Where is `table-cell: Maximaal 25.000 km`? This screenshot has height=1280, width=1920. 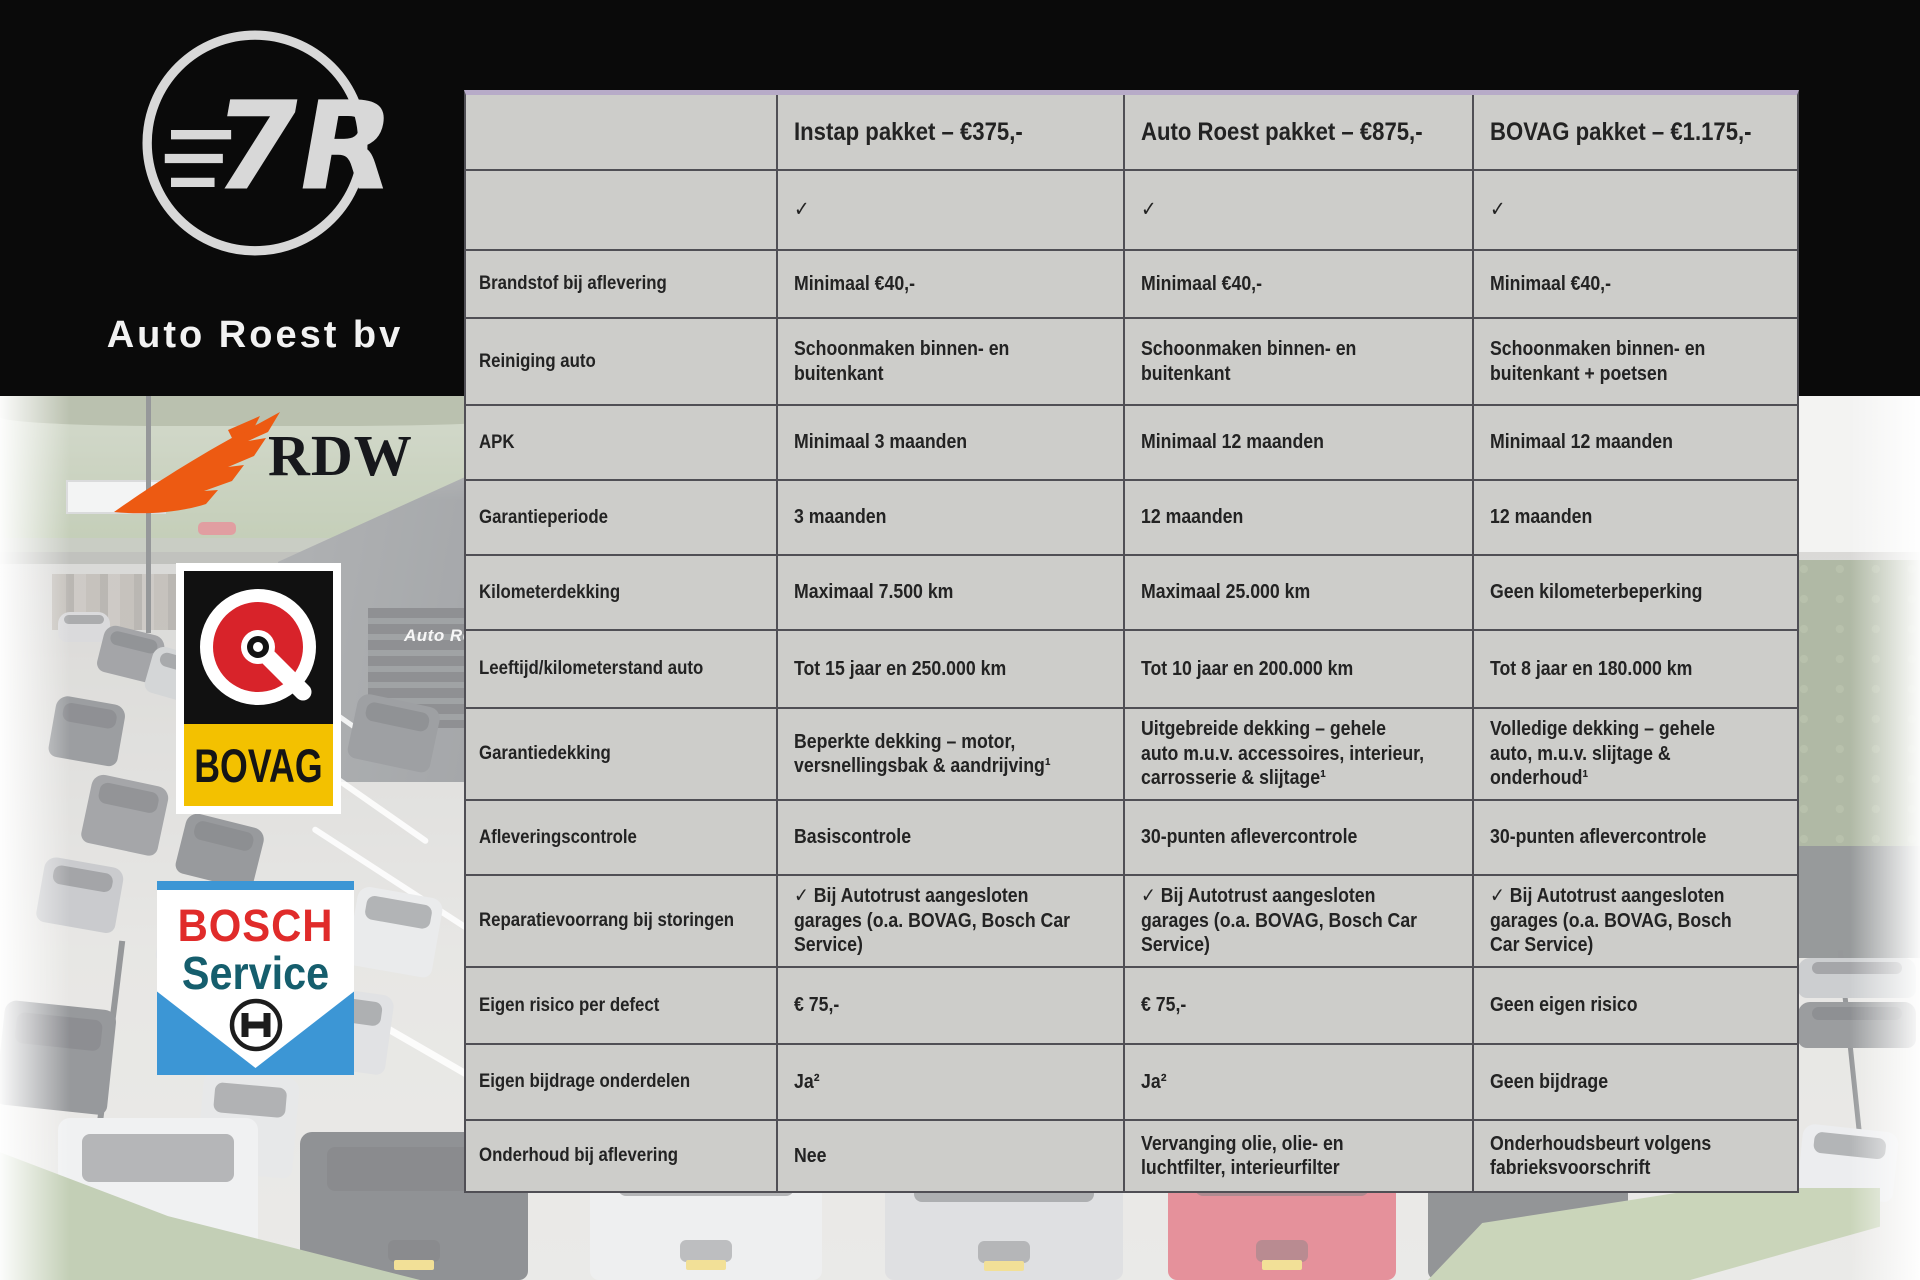
table-cell: Maximaal 25.000 km is located at coordinates (1299, 593).